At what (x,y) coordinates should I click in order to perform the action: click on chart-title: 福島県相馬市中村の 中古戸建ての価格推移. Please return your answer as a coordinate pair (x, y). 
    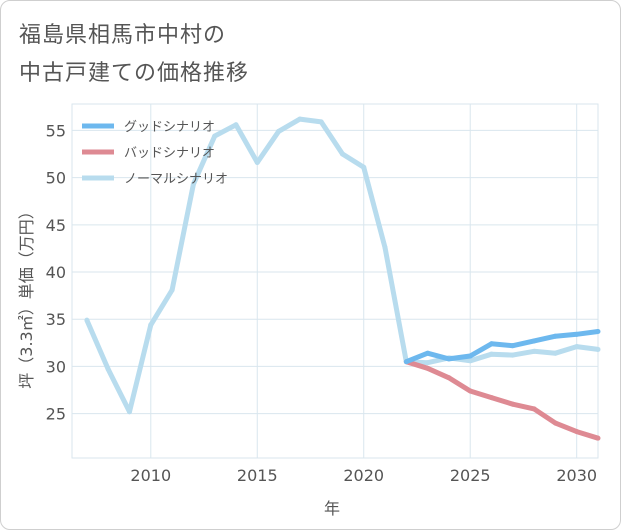
    Looking at the image, I should click on (134, 55).